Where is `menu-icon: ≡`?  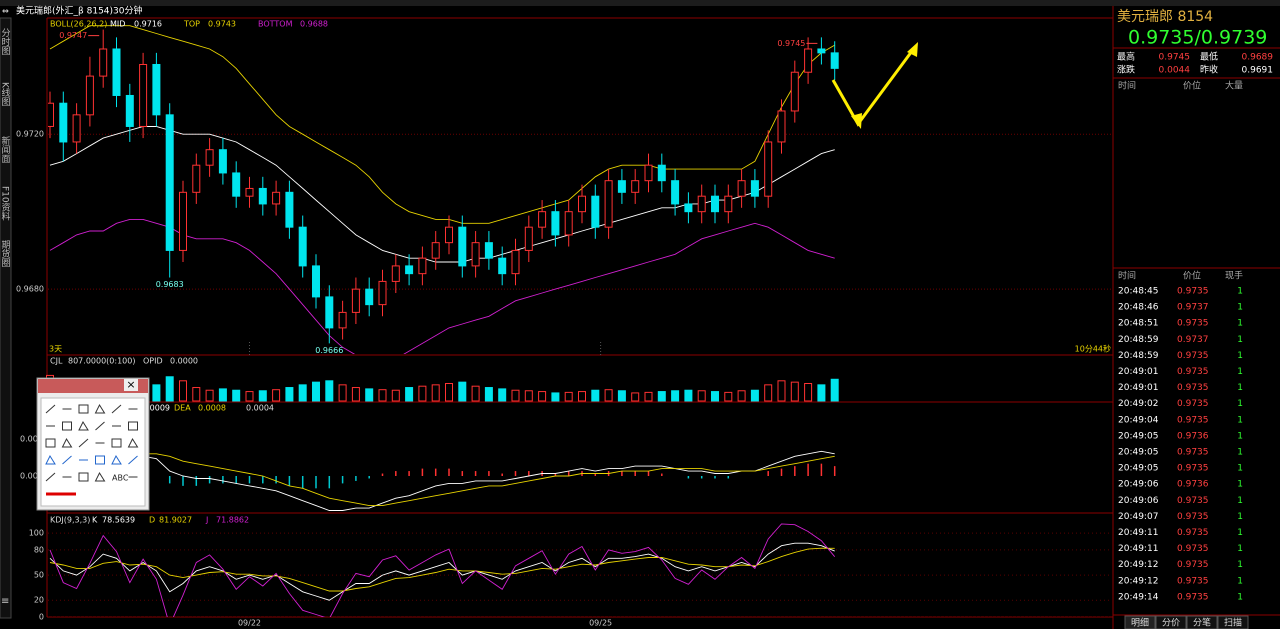
menu-icon: ≡ is located at coordinates (5, 601).